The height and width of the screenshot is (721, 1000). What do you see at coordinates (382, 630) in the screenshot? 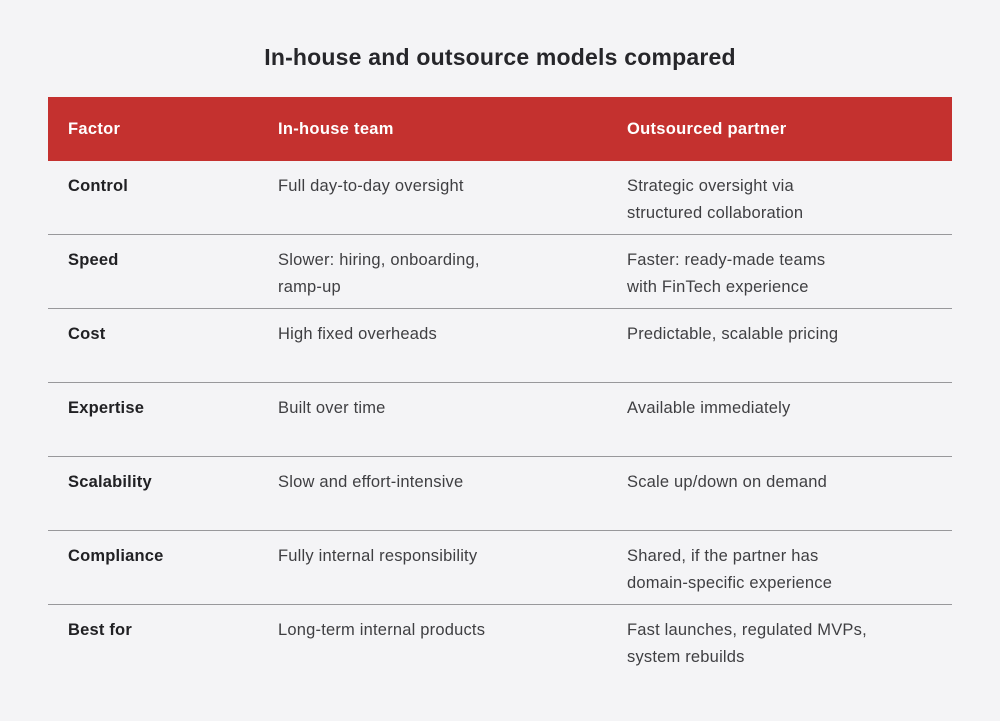
I see `row-inhouse-value: Long-term internal products` at bounding box center [382, 630].